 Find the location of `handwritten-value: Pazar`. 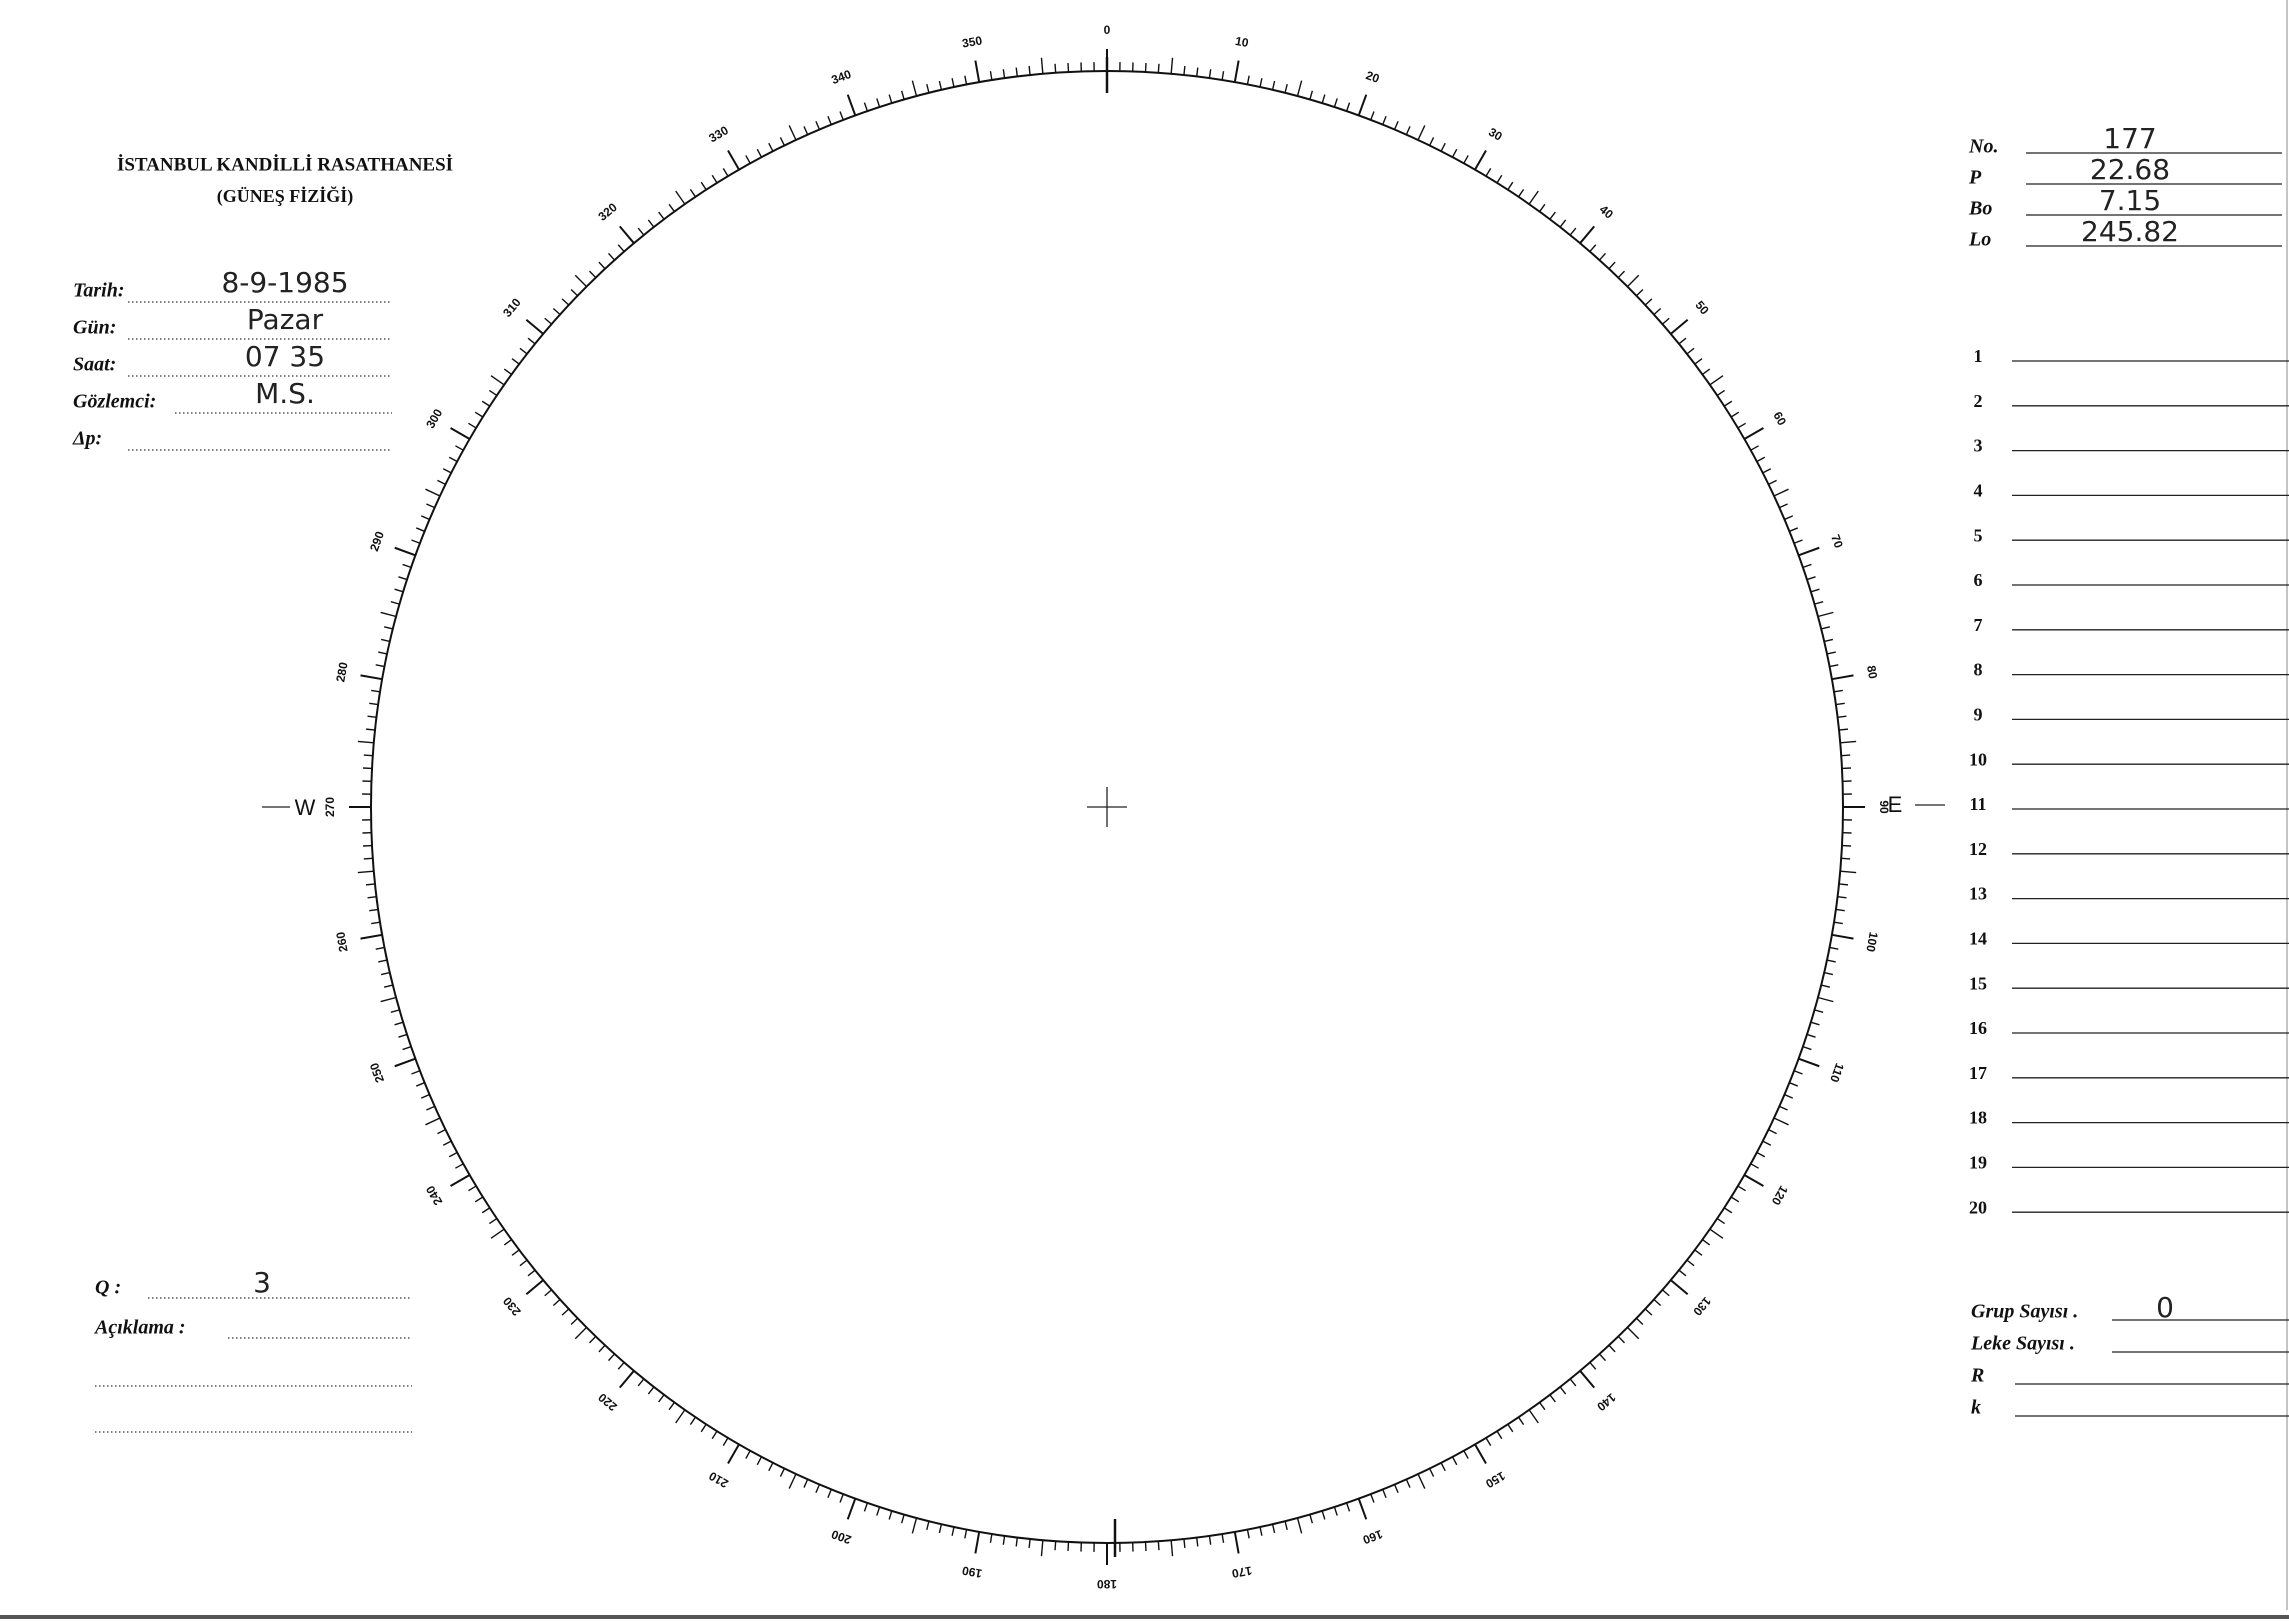

handwritten-value: Pazar is located at coordinates (285, 319).